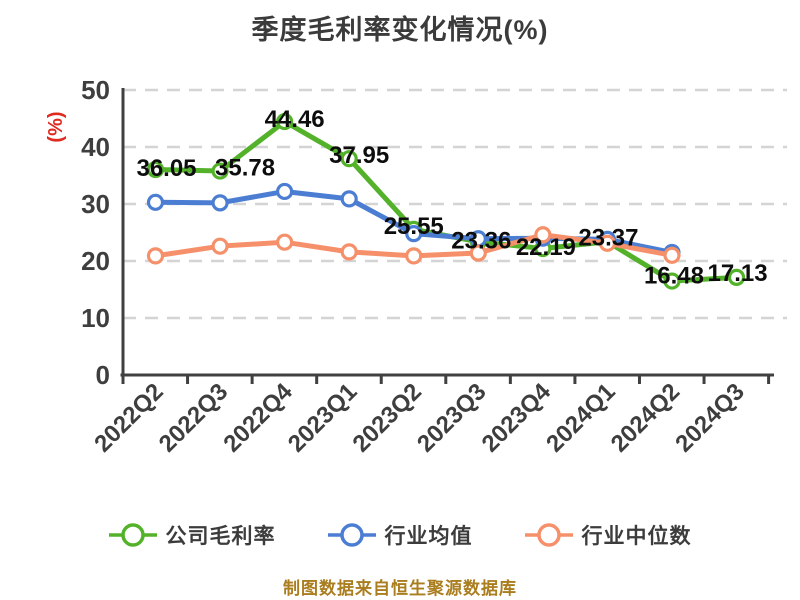  What do you see at coordinates (103, 375) in the screenshot?
I see `y-axis-tick-label: 0` at bounding box center [103, 375].